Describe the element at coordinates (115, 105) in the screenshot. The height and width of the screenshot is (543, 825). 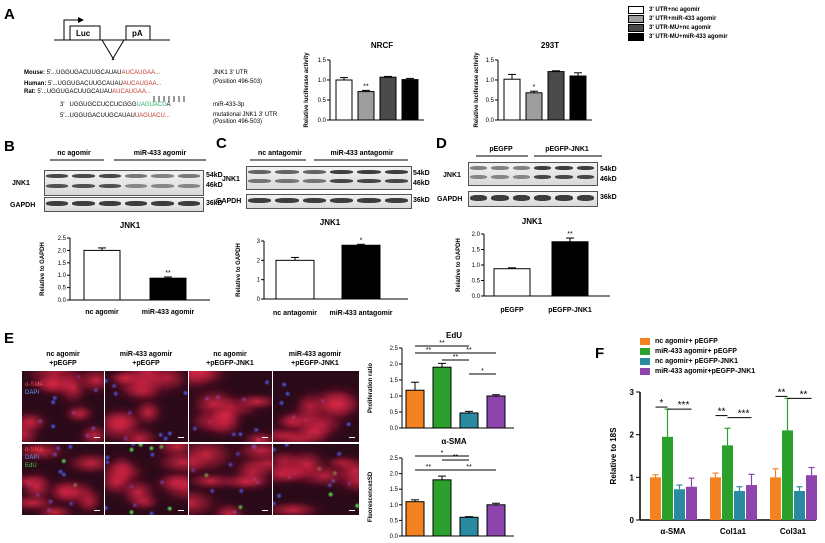
I see `mir-433-sequence: 3' UGGUGCCUCCUCGGGUAGUACUA` at that location.